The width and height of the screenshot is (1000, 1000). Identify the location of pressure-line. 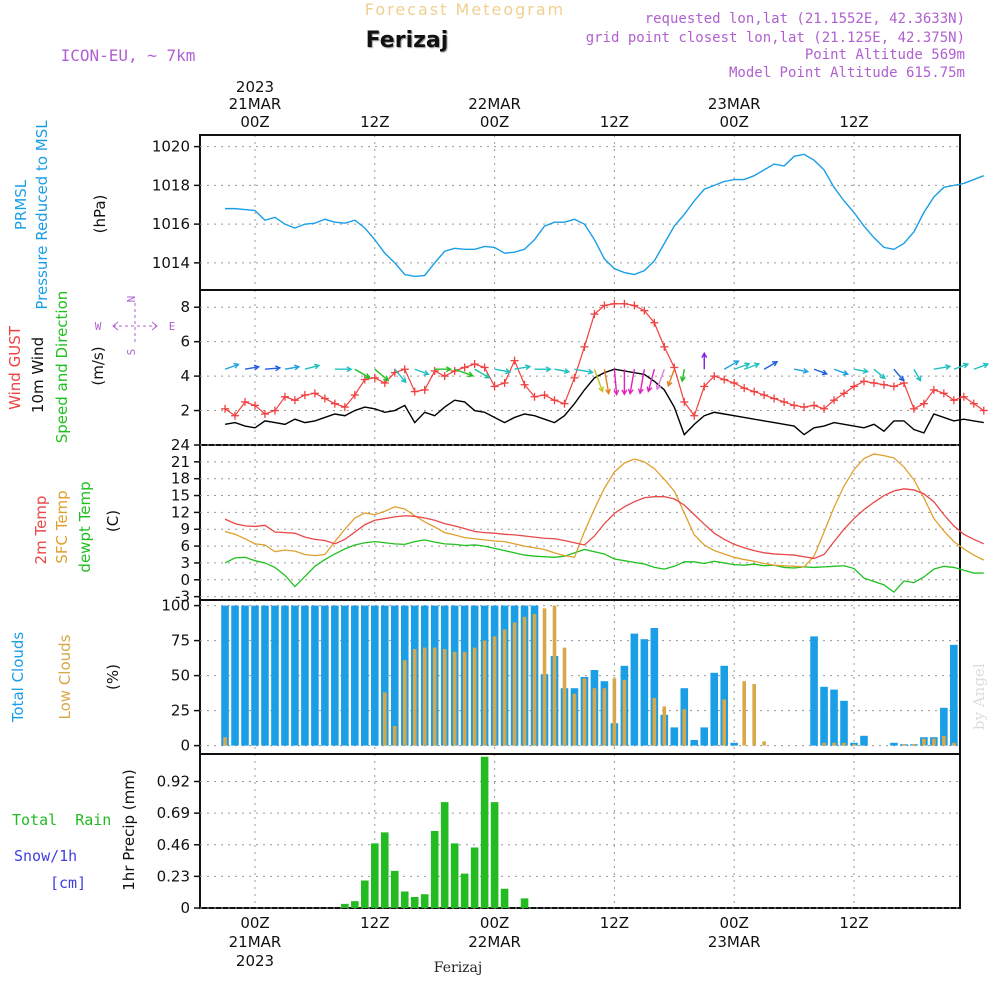
(605, 215).